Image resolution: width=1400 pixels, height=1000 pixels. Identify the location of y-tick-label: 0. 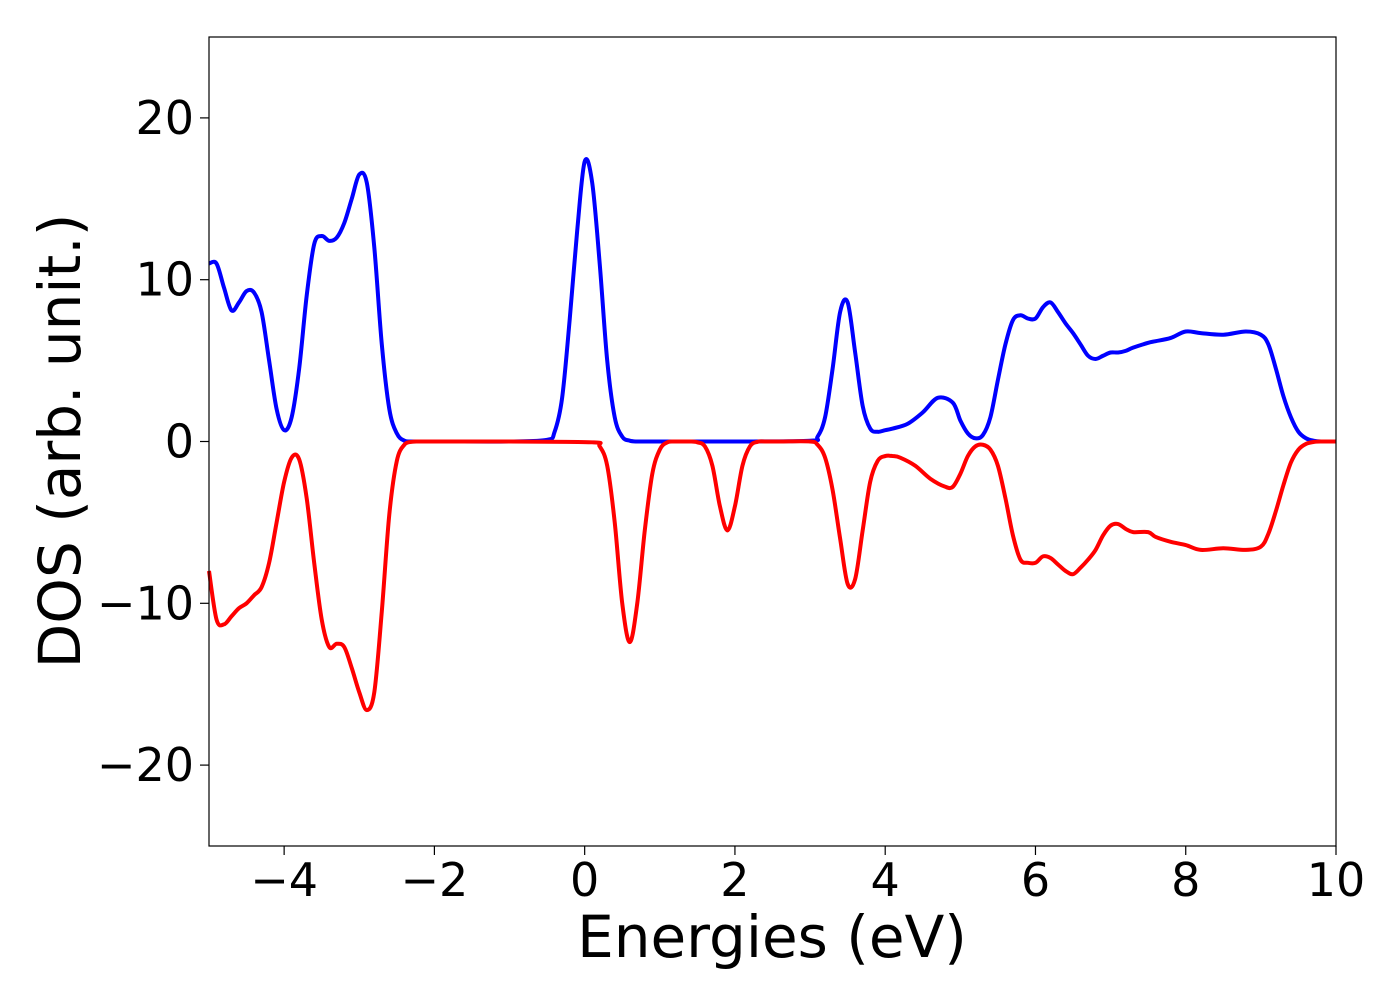
(179, 442).